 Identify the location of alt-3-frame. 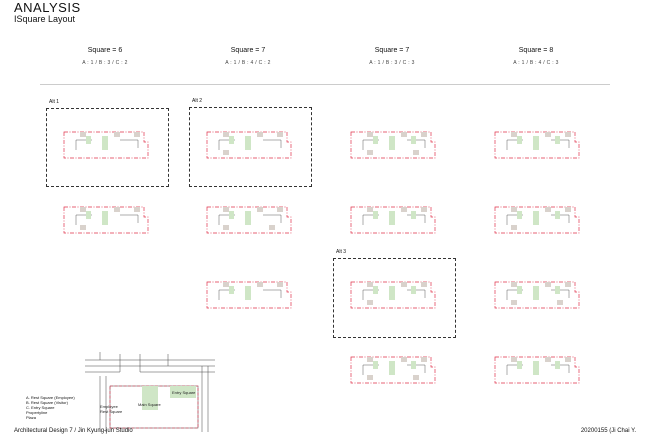
(394, 298).